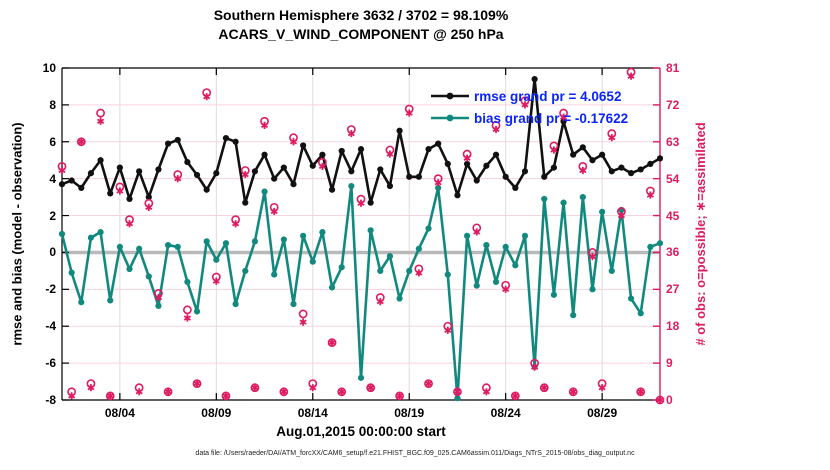  What do you see at coordinates (216, 413) in the screenshot?
I see `tick-label: 08/09` at bounding box center [216, 413].